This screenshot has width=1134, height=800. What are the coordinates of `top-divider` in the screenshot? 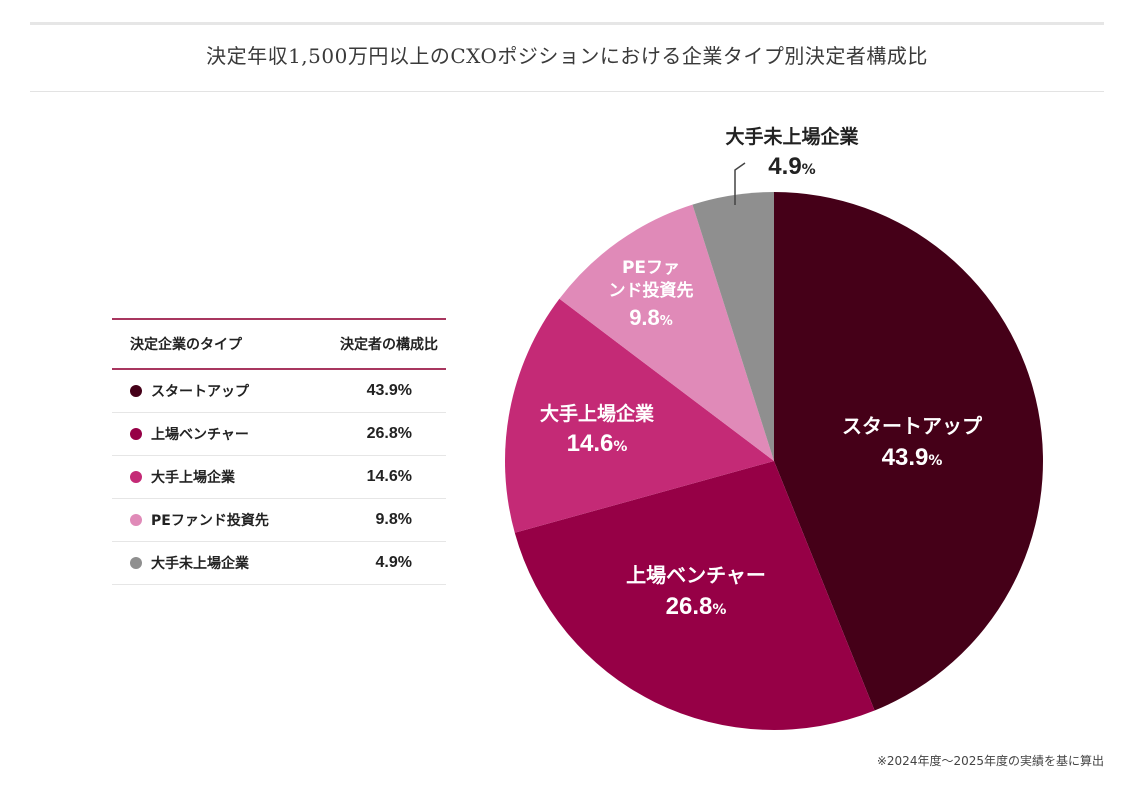 It's located at (567, 23).